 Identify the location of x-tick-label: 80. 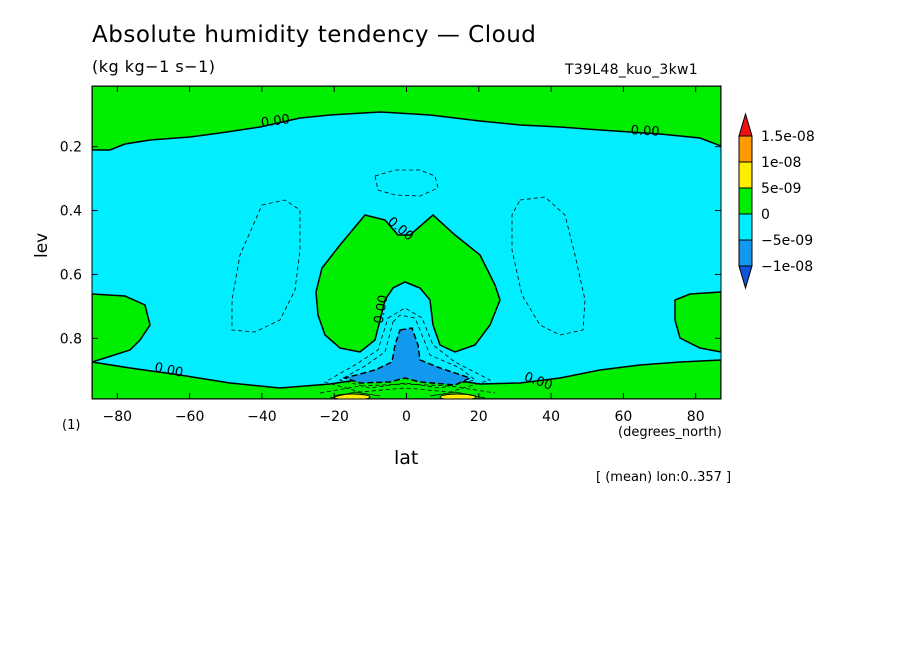
(696, 417).